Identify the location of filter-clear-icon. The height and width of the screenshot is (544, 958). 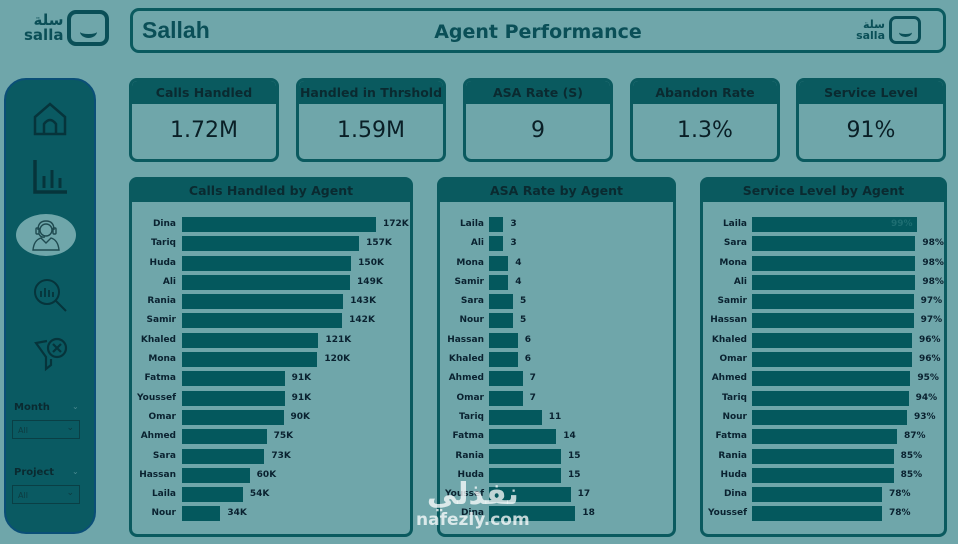
(51, 354).